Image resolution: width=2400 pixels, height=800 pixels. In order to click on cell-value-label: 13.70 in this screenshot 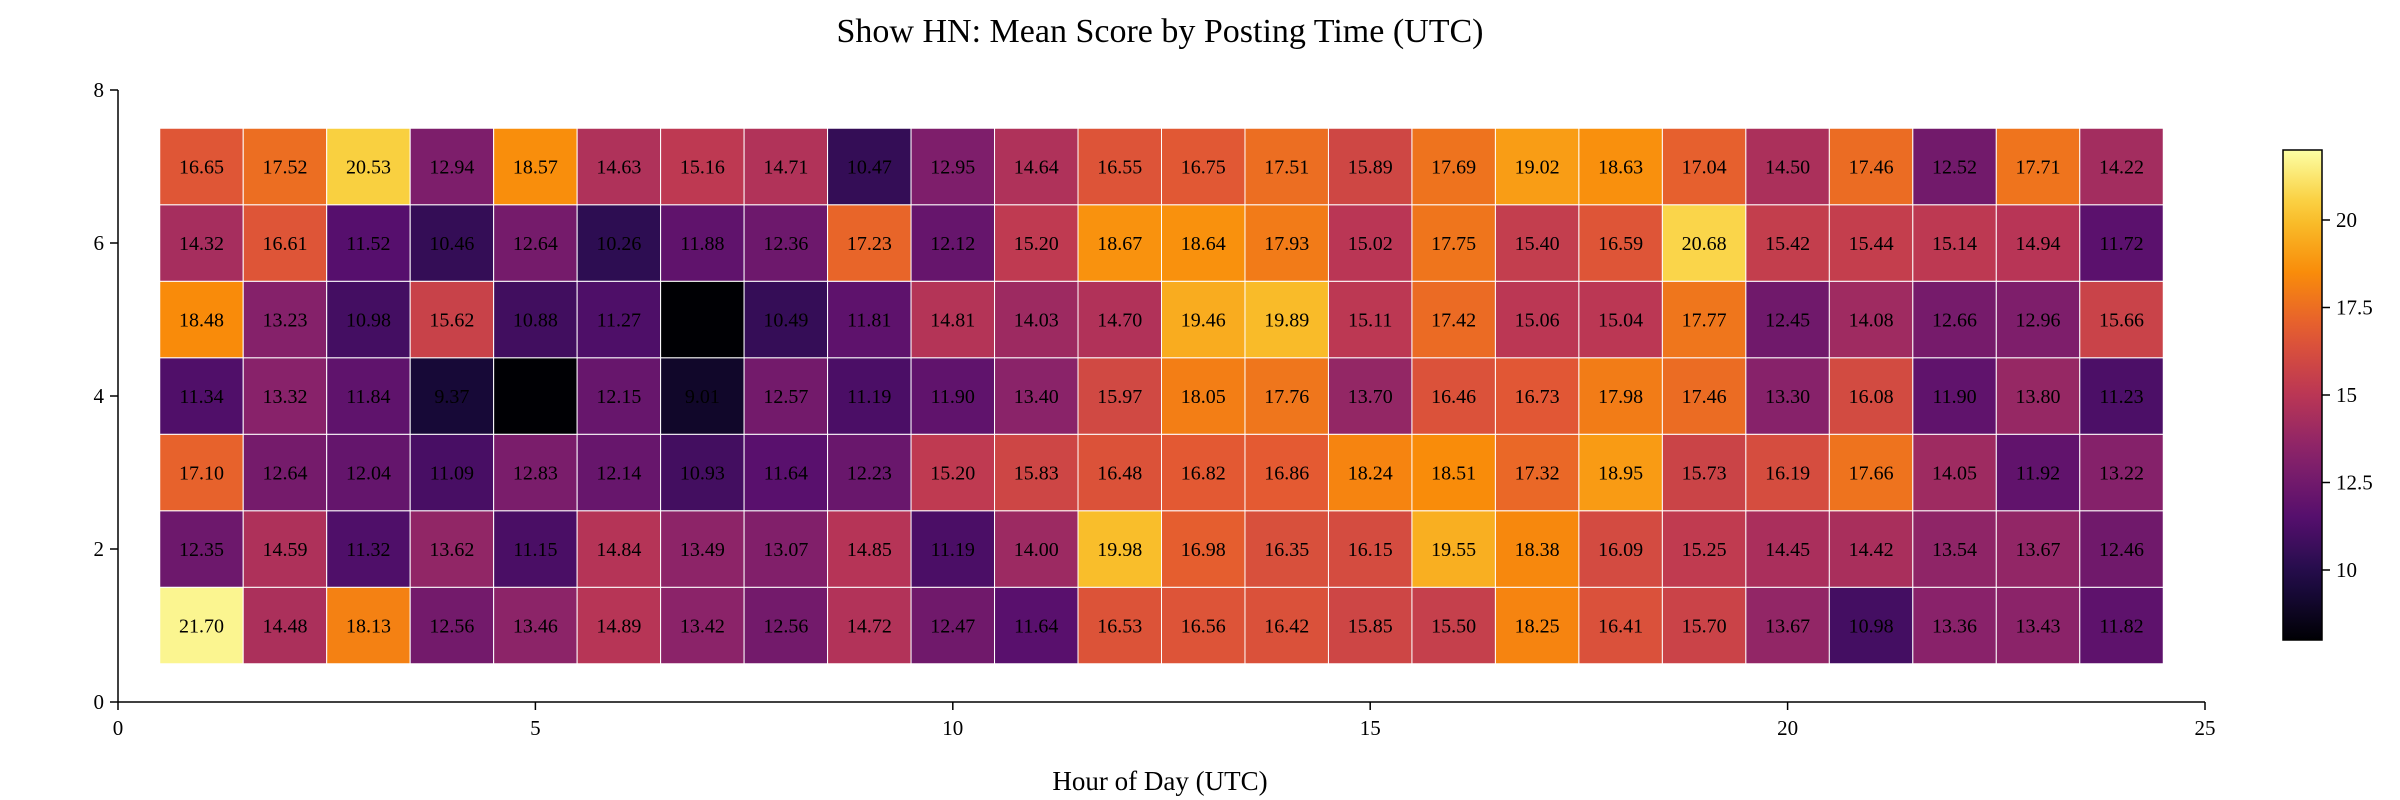, I will do `click(1370, 397)`.